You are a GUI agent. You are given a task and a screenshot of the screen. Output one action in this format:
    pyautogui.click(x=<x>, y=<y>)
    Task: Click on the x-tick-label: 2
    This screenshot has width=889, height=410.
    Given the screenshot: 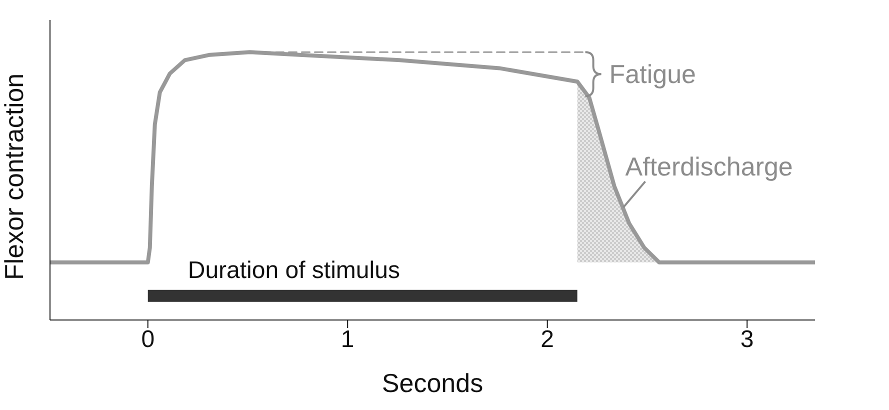 What is the action you would take?
    pyautogui.click(x=547, y=340)
    